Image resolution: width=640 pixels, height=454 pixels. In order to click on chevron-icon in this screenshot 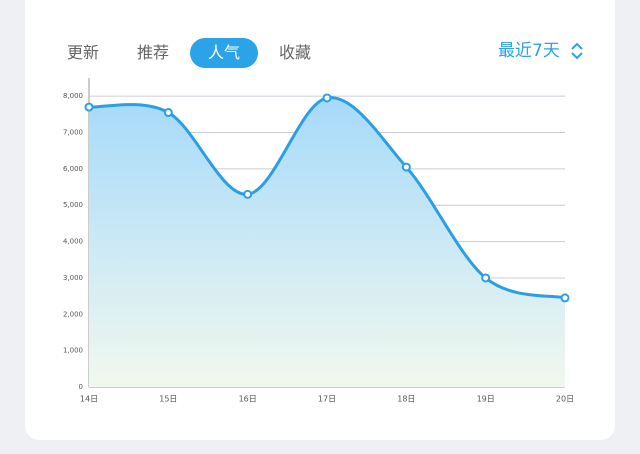, I will do `click(577, 51)`.